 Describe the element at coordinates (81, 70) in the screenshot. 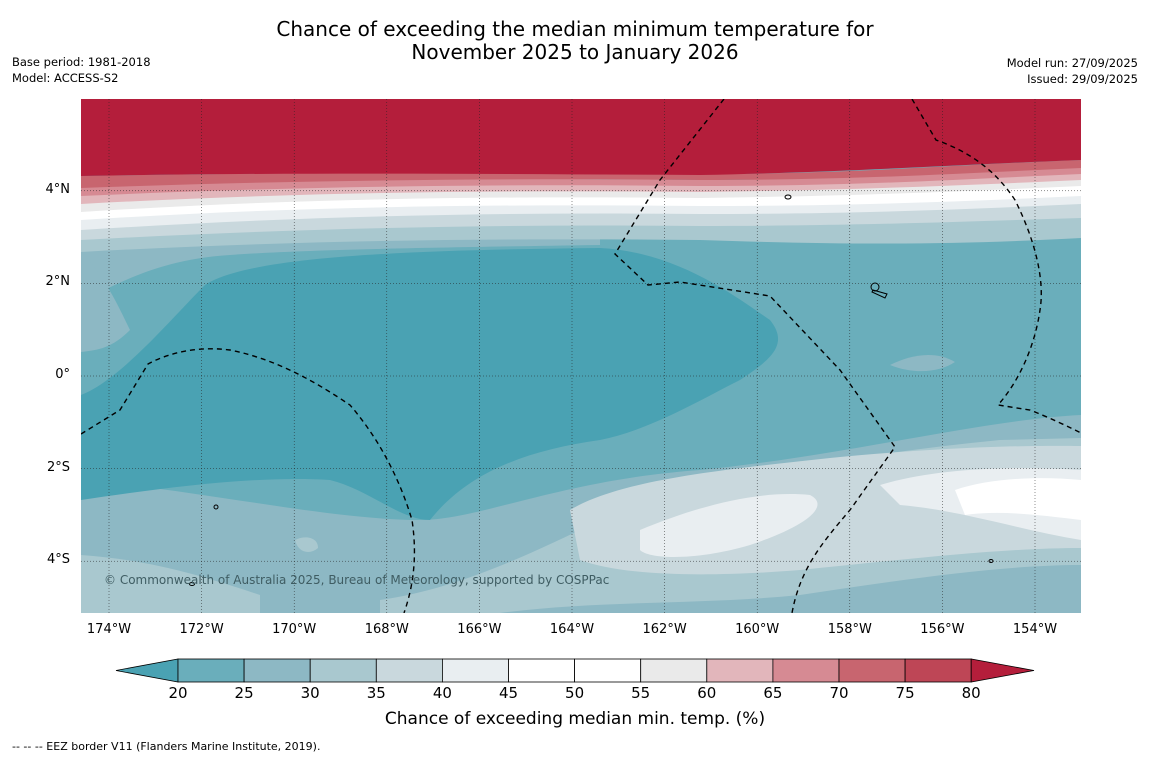

I see `meta-left: Base period: 1981-2018 Model: ACCESS-S2` at that location.